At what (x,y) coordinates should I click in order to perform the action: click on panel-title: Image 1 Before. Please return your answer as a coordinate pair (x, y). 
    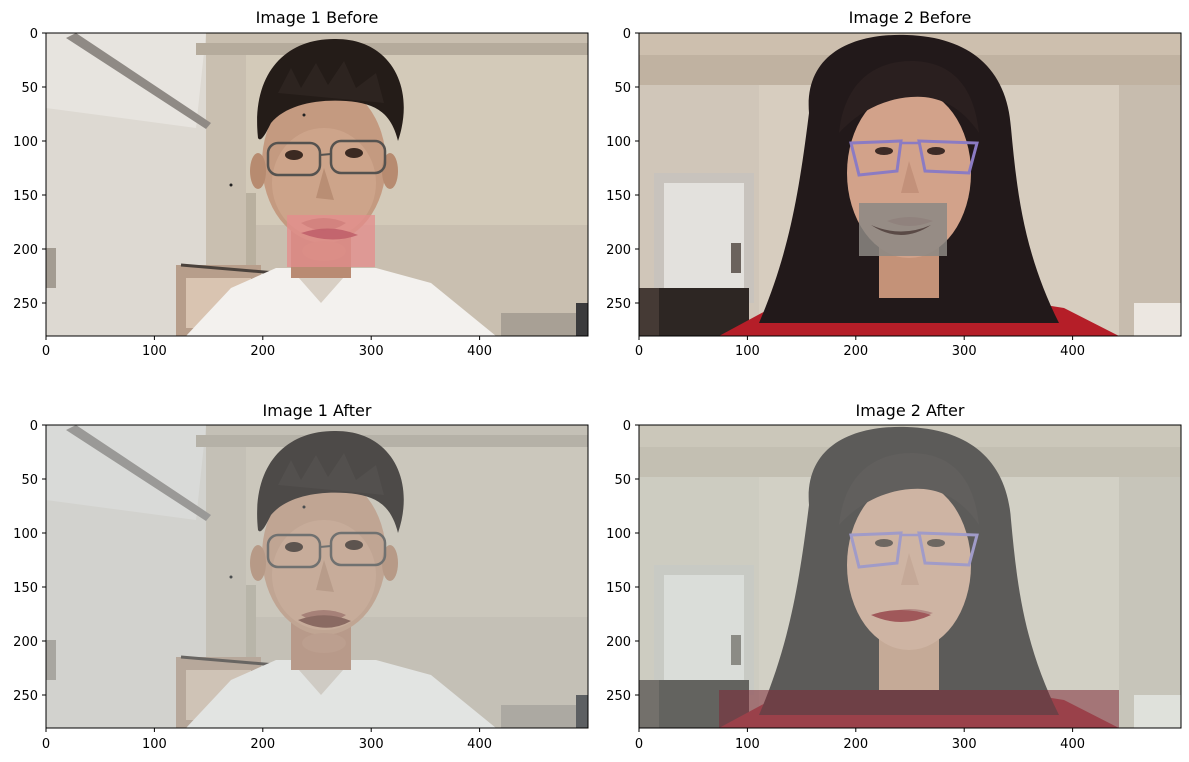
    Looking at the image, I should click on (317, 17).